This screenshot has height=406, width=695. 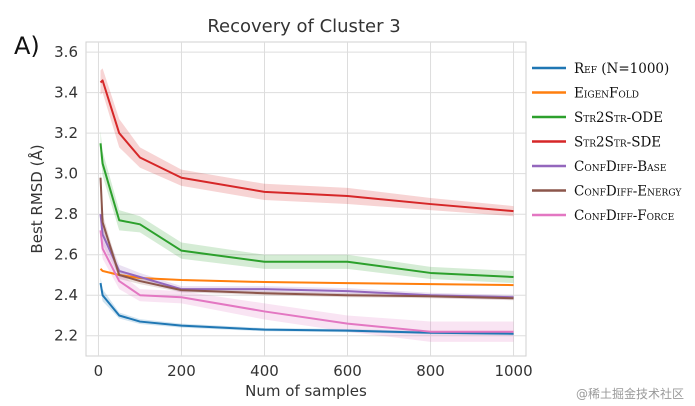 I want to click on y-tick-labels: 2.2 2.4 2.6 2.8 3.0 3.2 3.4 3.6, so click(x=66, y=194).